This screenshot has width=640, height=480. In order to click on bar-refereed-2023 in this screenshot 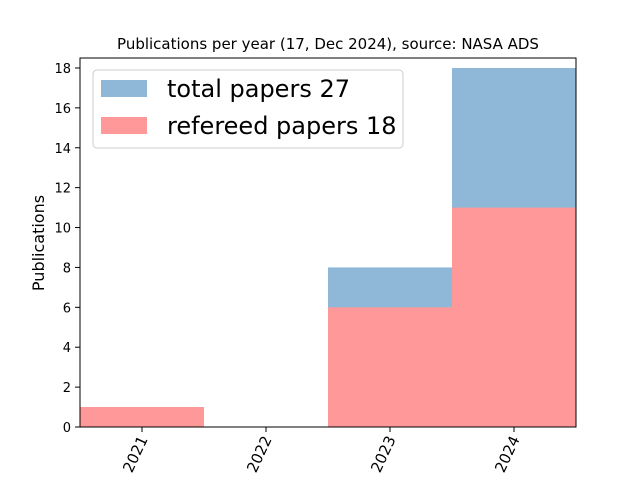, I will do `click(390, 367)`.